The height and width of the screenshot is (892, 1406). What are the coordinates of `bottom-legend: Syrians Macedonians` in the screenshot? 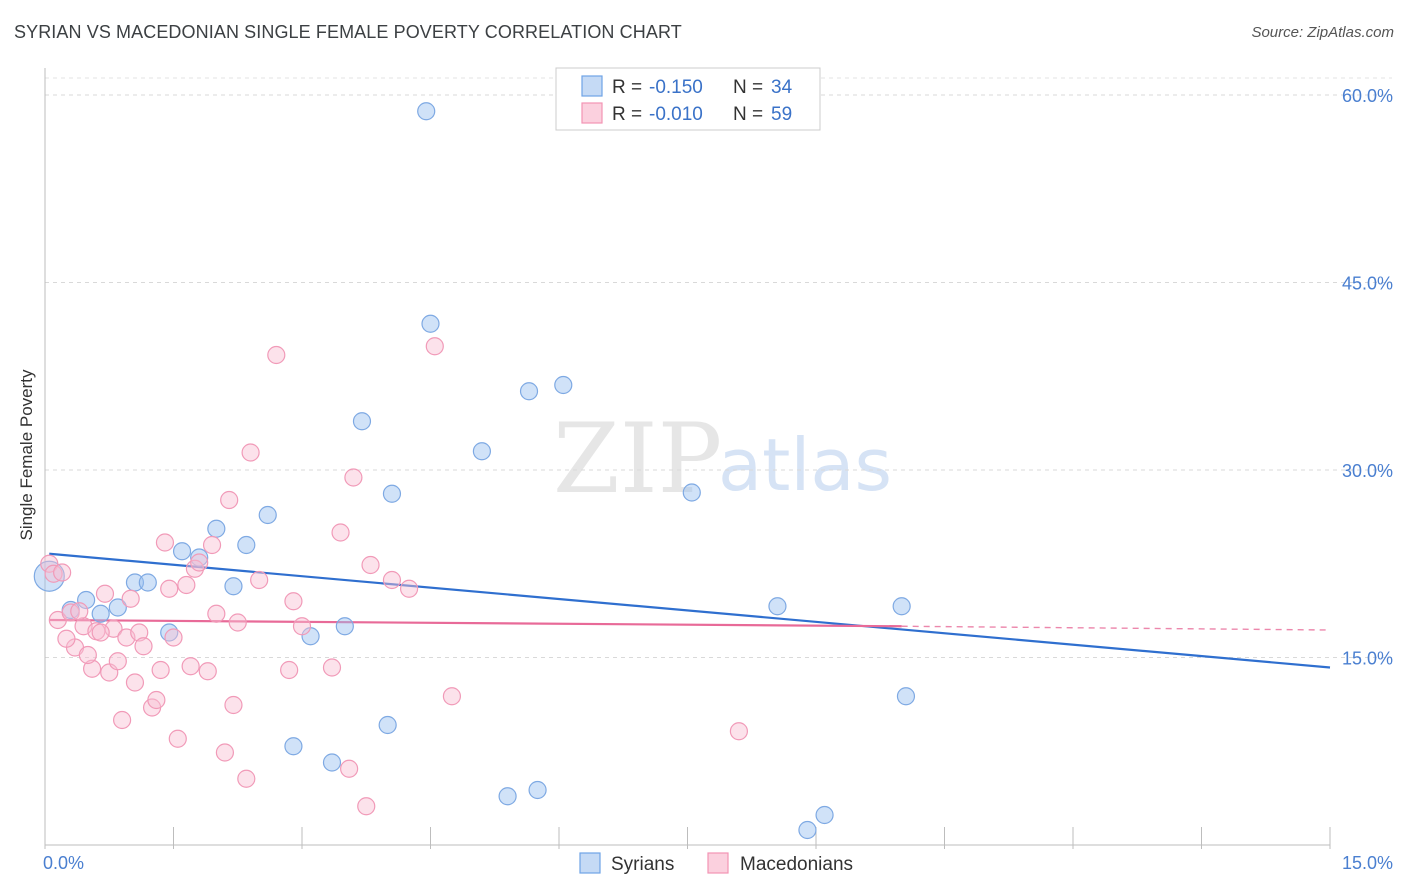 It's located at (716, 863).